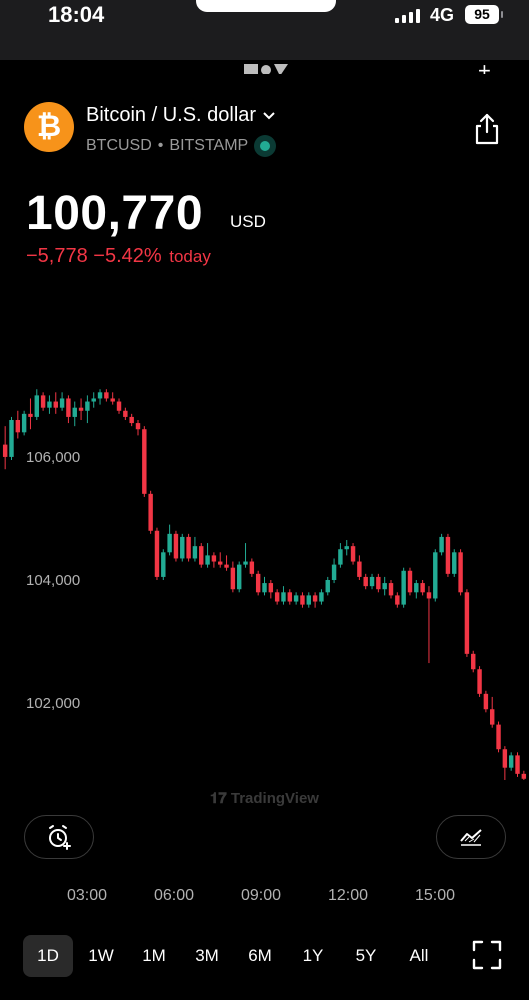  I want to click on status-time: 18:04, so click(76, 14).